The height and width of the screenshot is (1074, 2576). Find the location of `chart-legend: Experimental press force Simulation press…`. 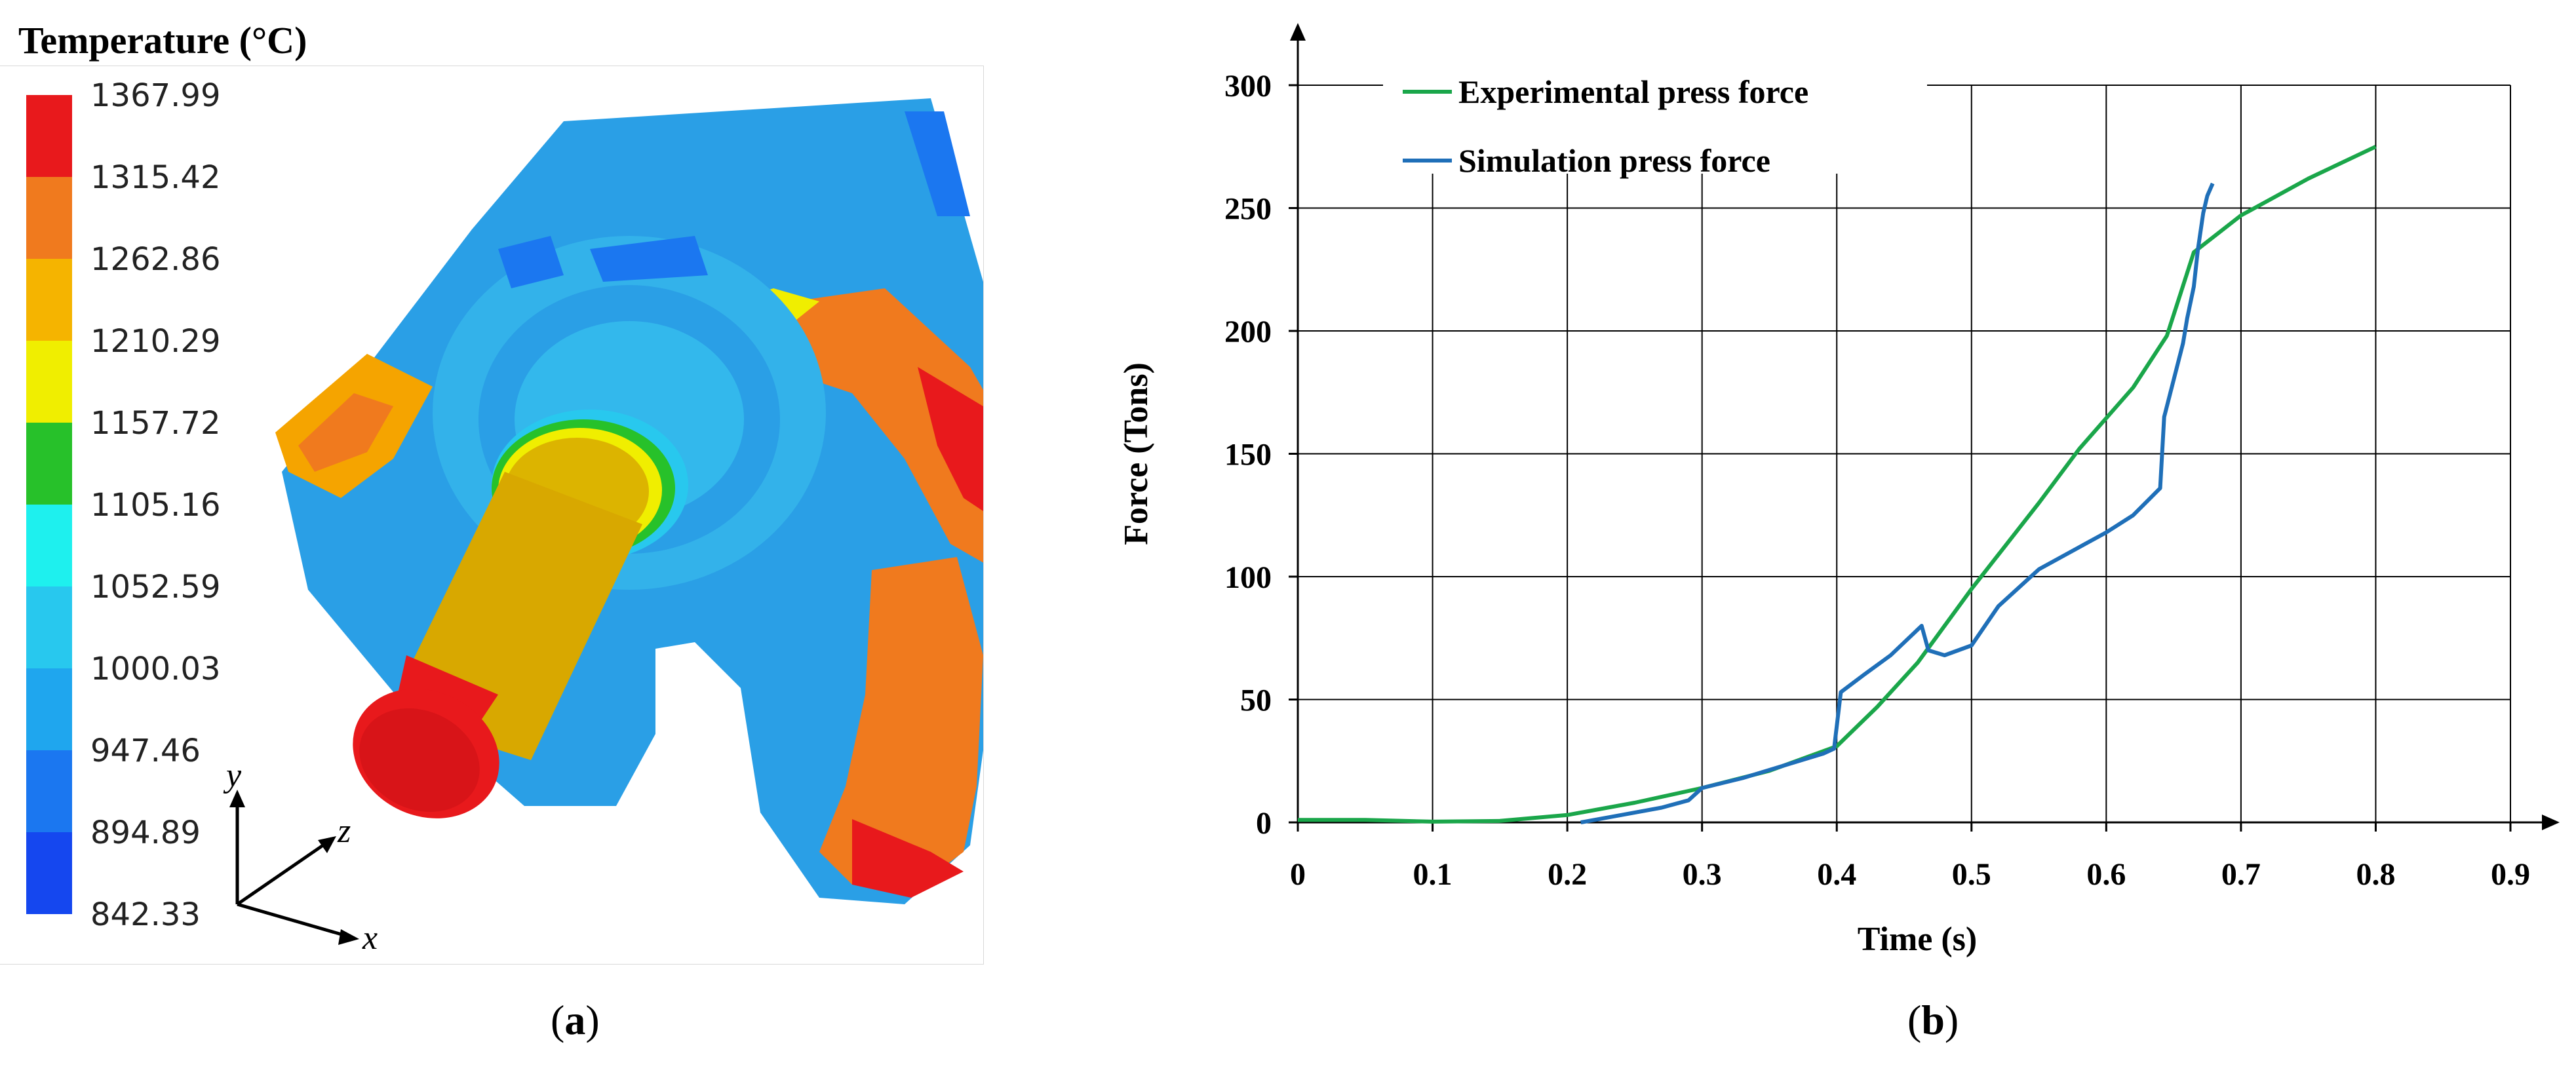

chart-legend: Experimental press force Simulation press… is located at coordinates (1655, 112).